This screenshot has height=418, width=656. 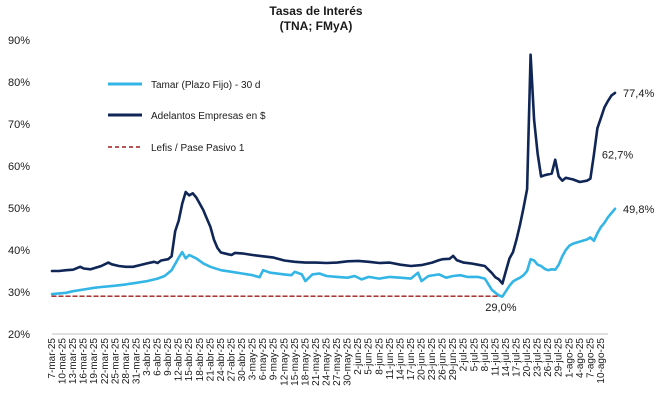 I want to click on y-tick-label: 20%, so click(x=19, y=335).